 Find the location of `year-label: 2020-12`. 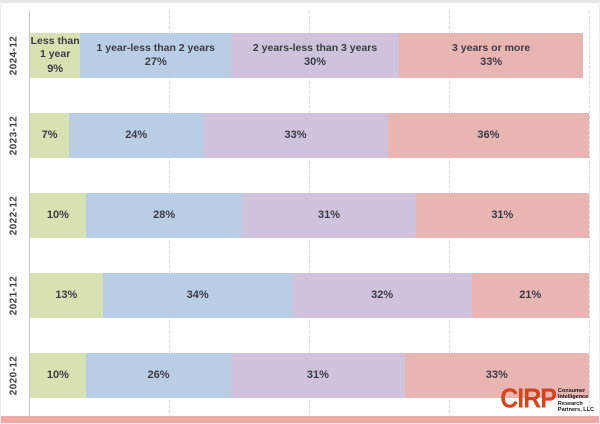

year-label: 2020-12 is located at coordinates (14, 375).